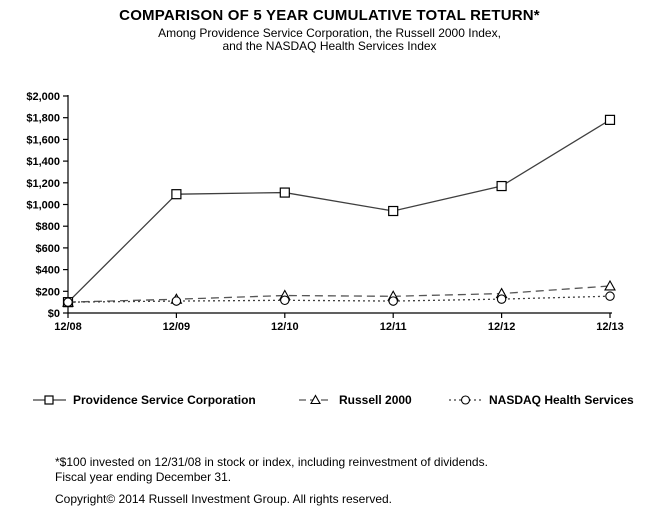 This screenshot has width=659, height=516. I want to click on x-tick-label: 12/11, so click(393, 327).